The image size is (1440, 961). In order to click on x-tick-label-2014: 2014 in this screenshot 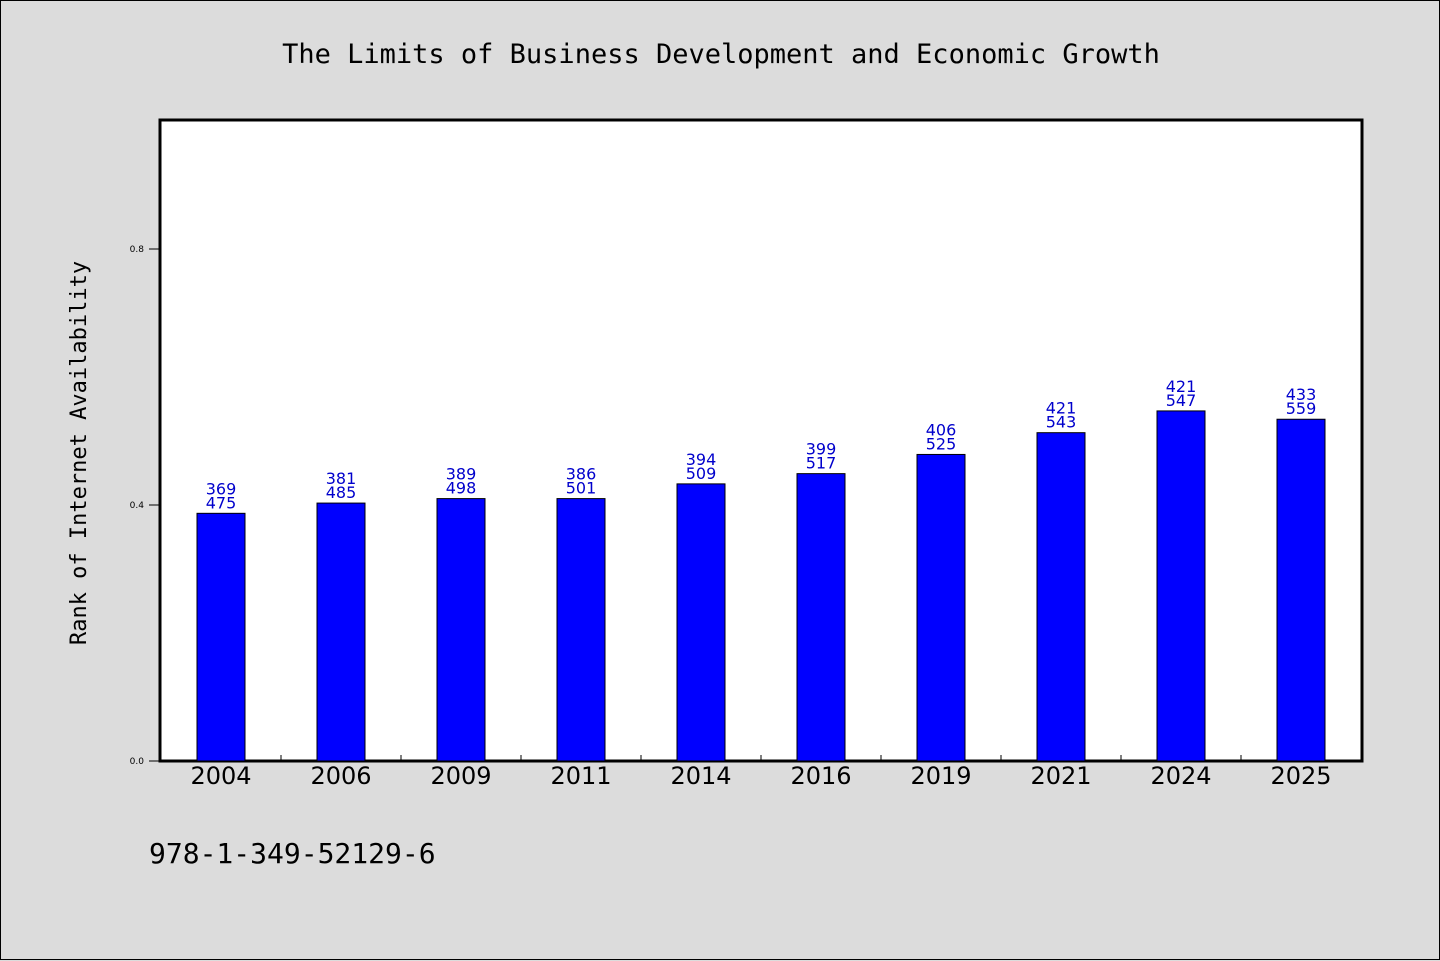, I will do `click(700, 776)`.